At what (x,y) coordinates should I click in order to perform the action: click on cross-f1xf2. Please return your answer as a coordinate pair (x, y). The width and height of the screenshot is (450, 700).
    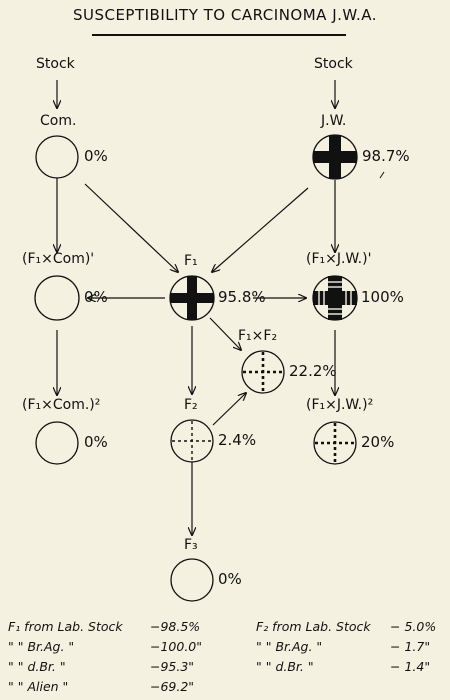
    Looking at the image, I should click on (263, 372).